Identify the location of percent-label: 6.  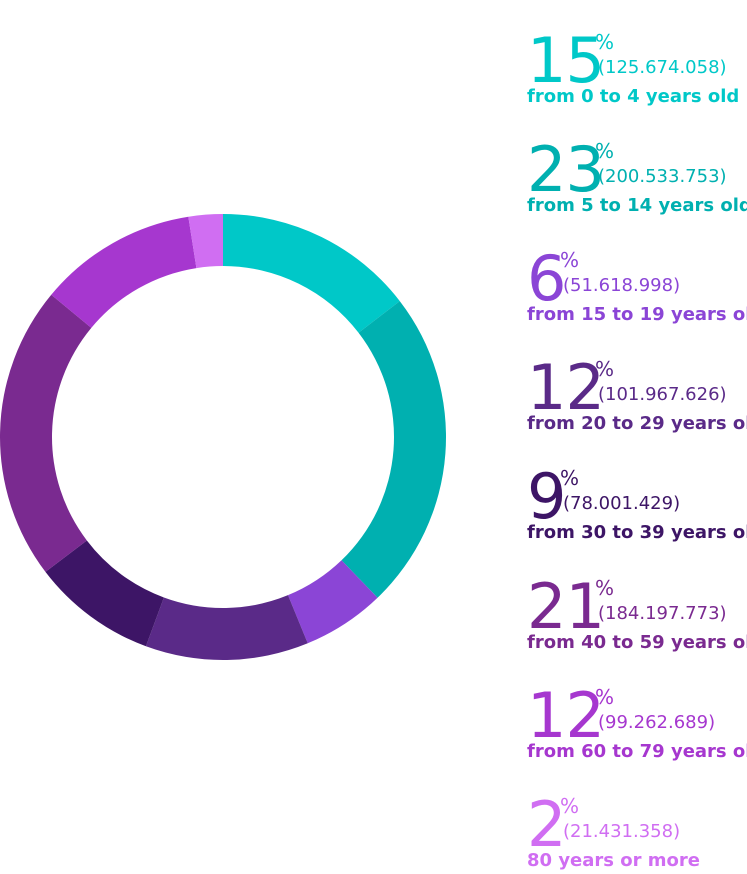
(546, 278).